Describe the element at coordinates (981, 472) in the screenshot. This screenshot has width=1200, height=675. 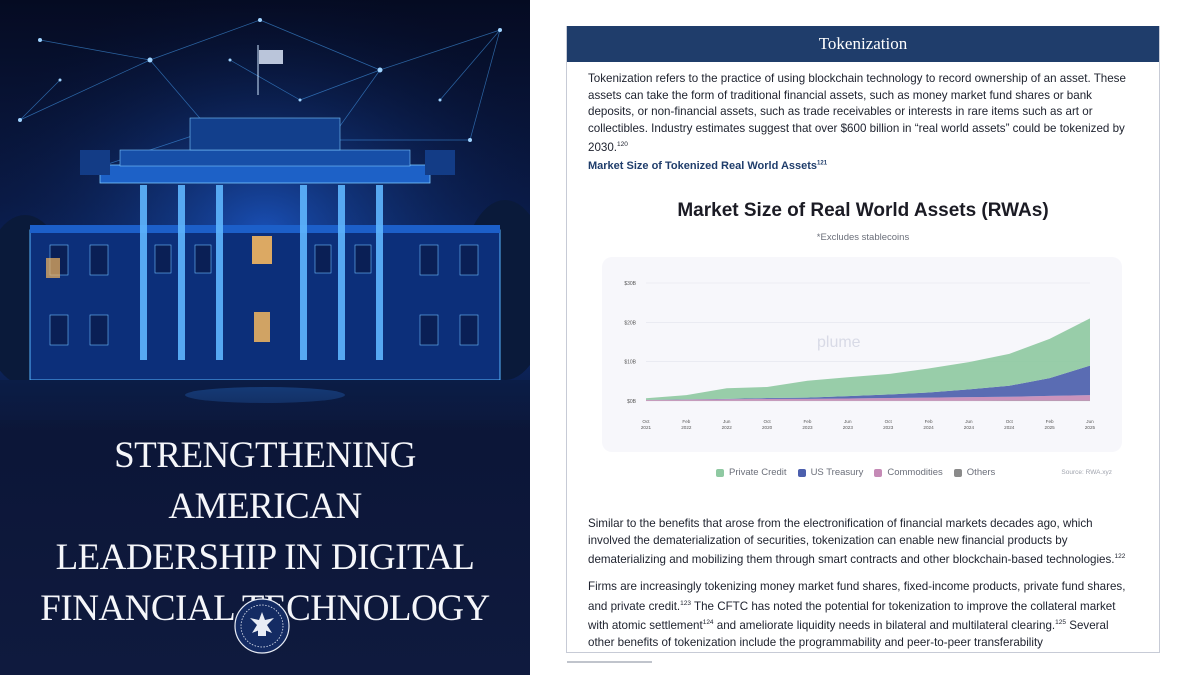
I see `legend-label: Others` at that location.